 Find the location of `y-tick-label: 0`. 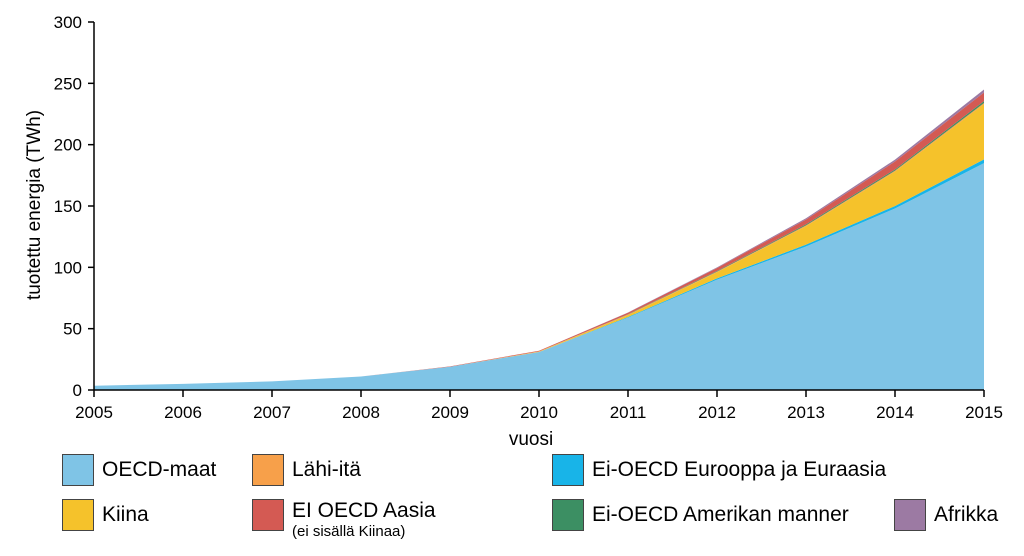

y-tick-label: 0 is located at coordinates (77, 390).